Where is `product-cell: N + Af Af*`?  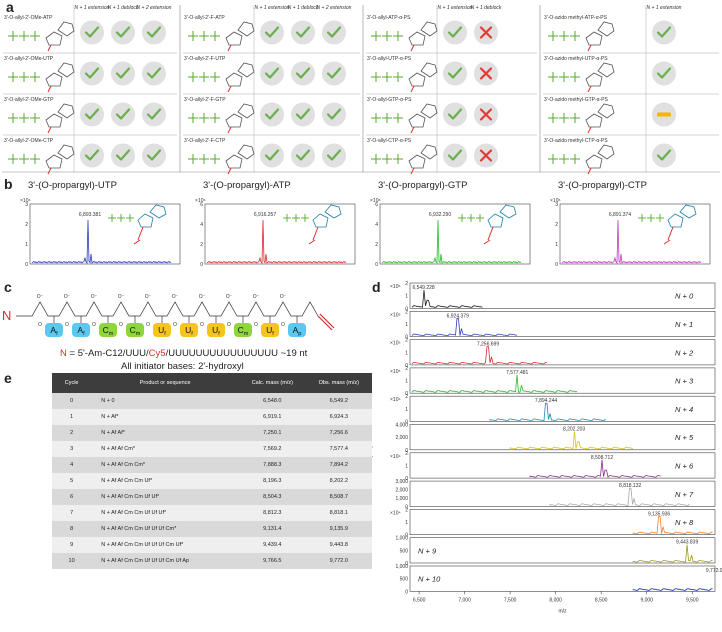 product-cell: N + Af Af* is located at coordinates (165, 433).